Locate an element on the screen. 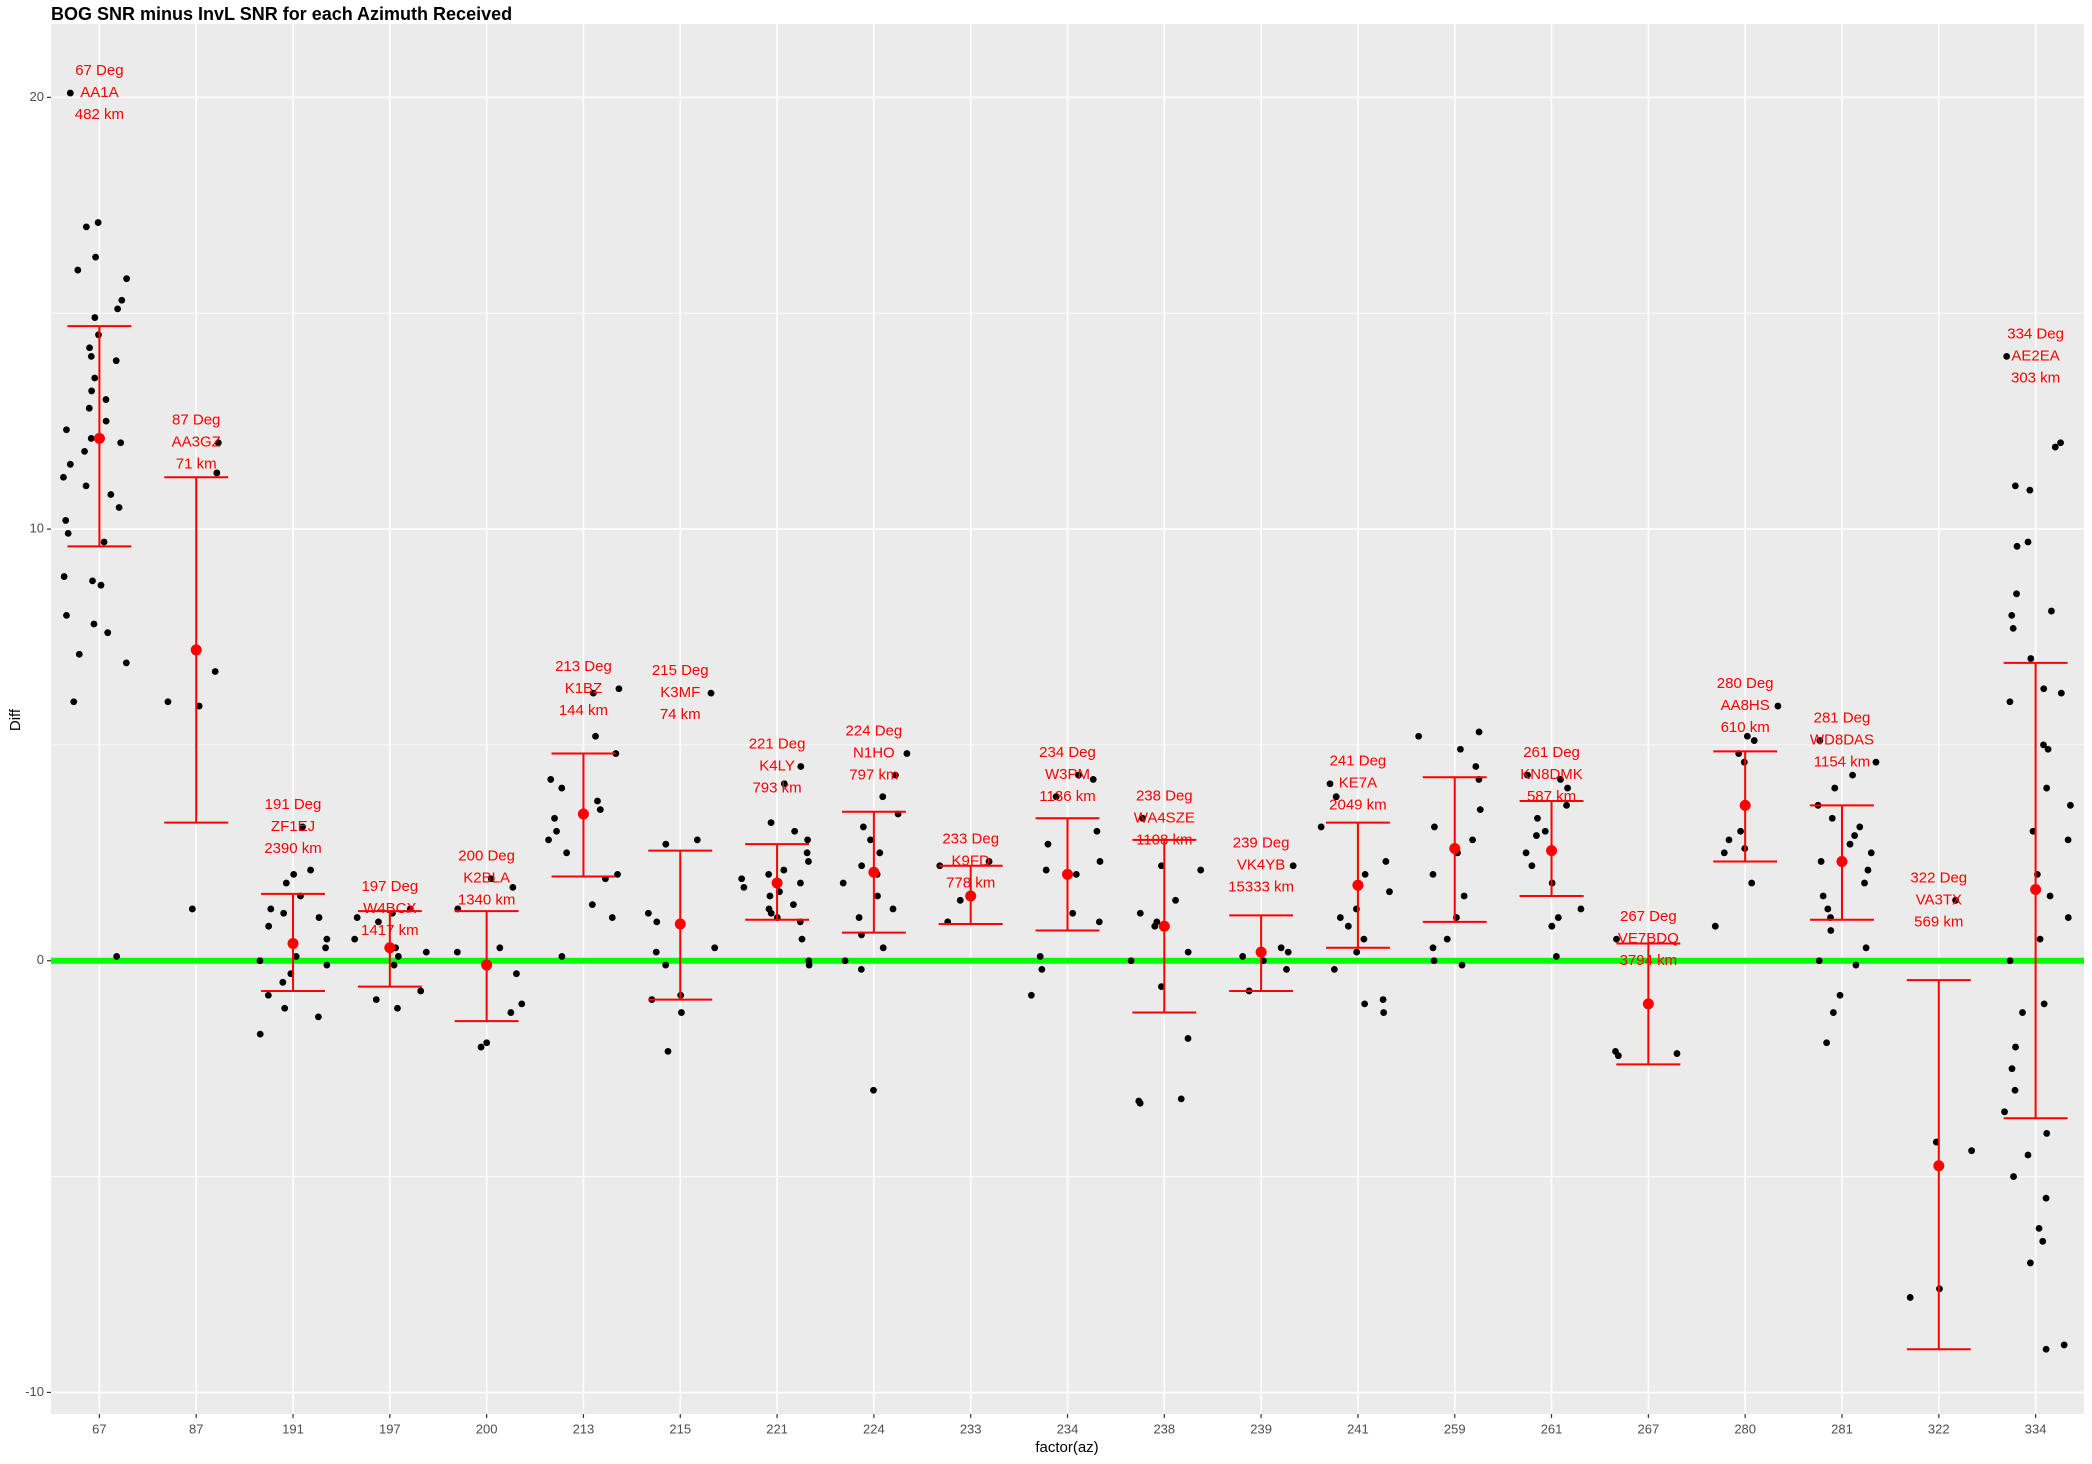  annotation: 191 Deg is located at coordinates (293, 804).